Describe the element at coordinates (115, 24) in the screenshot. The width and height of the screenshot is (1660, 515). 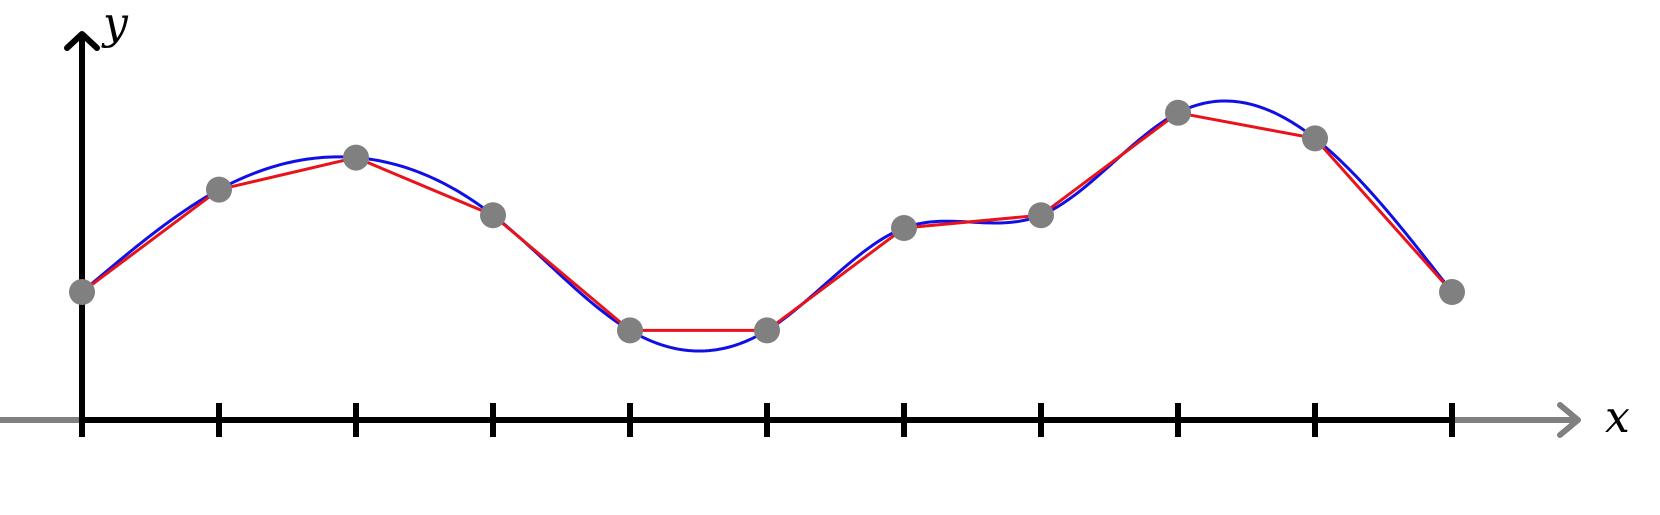
I see `y-axis-label: y` at that location.